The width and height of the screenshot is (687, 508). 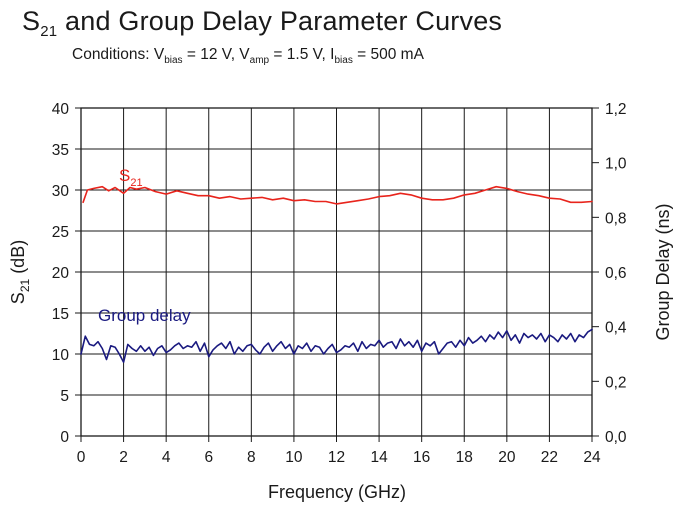 What do you see at coordinates (166, 457) in the screenshot?
I see `x-tick-label: 4` at bounding box center [166, 457].